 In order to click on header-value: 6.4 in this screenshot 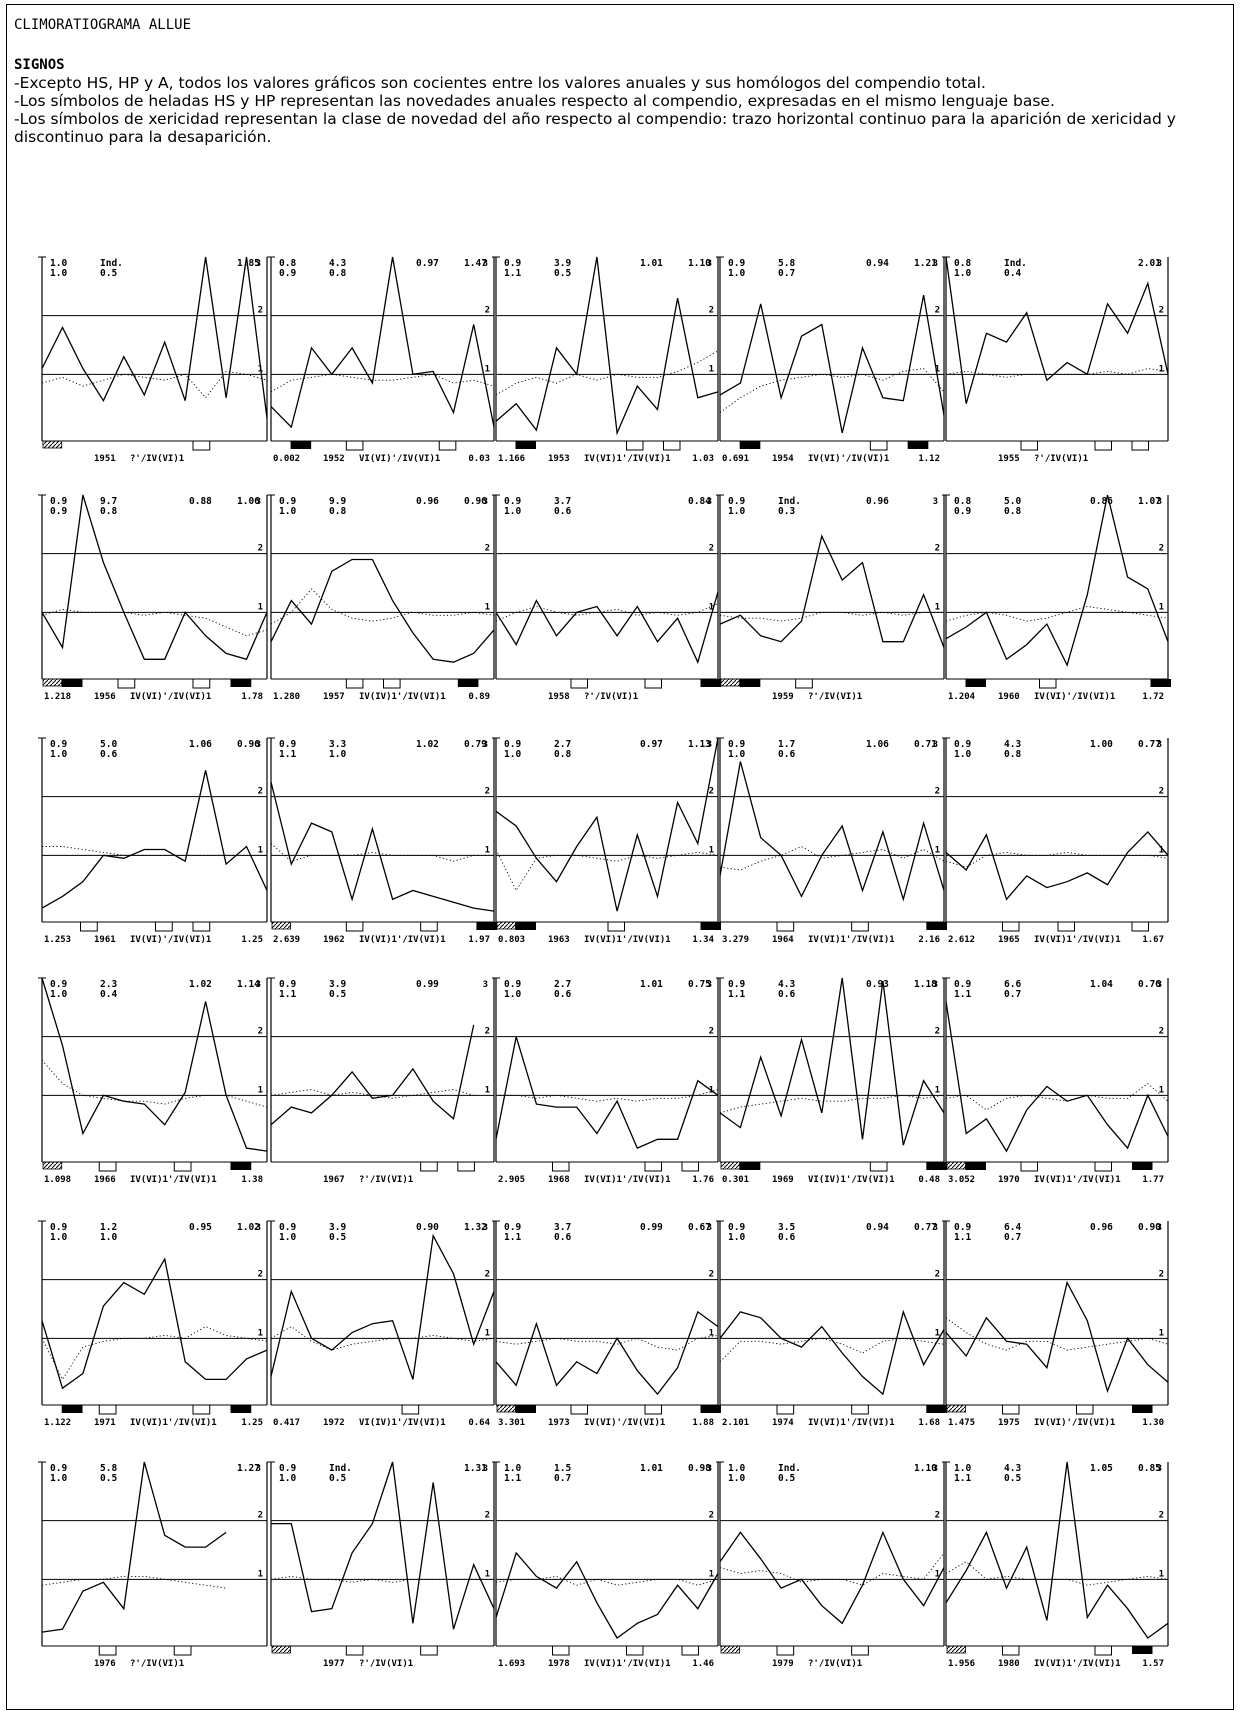, I will do `click(1012, 1227)`.